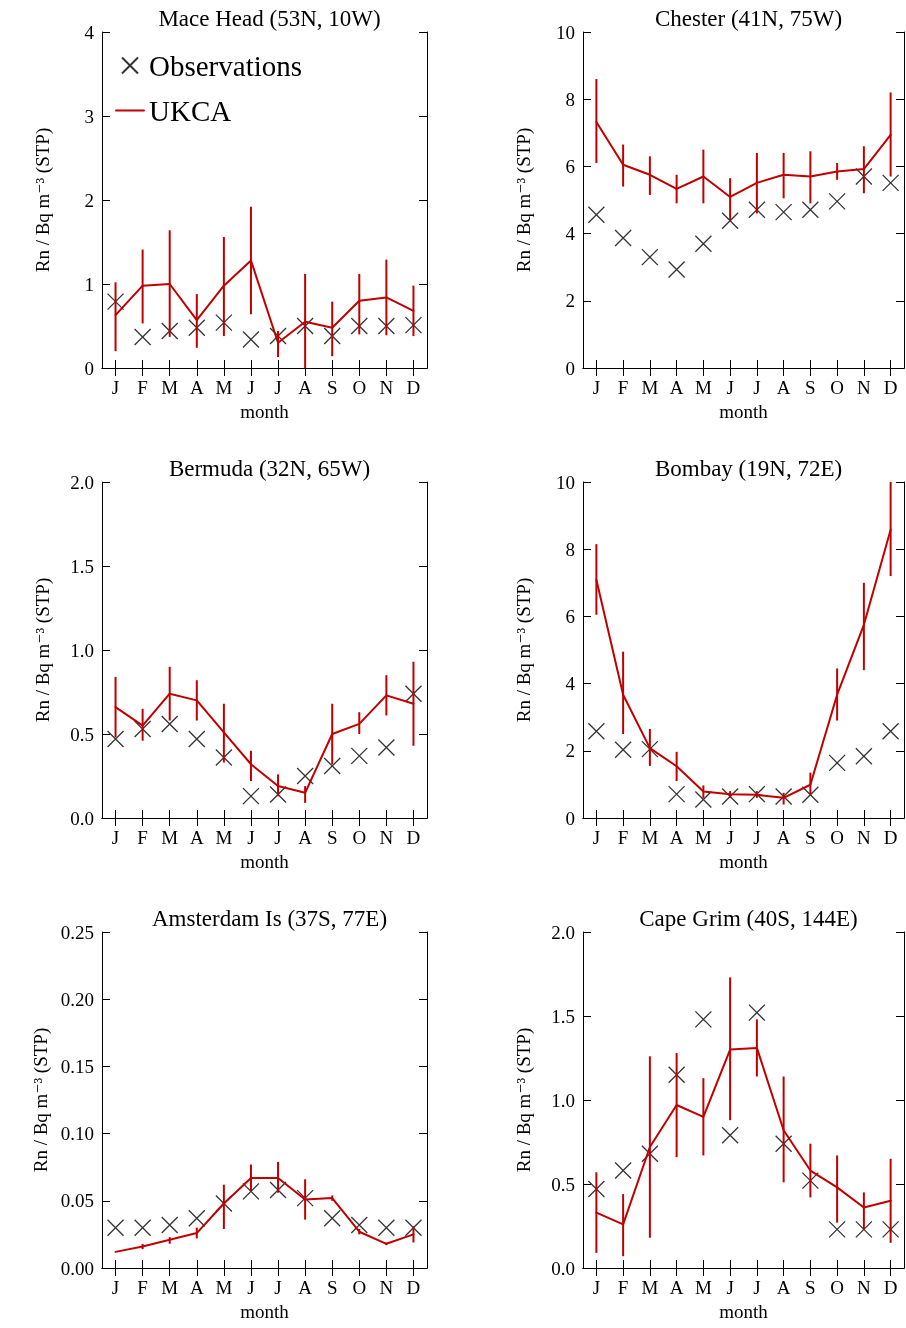  What do you see at coordinates (89, 284) in the screenshot?
I see `y-tick-label: 1` at bounding box center [89, 284].